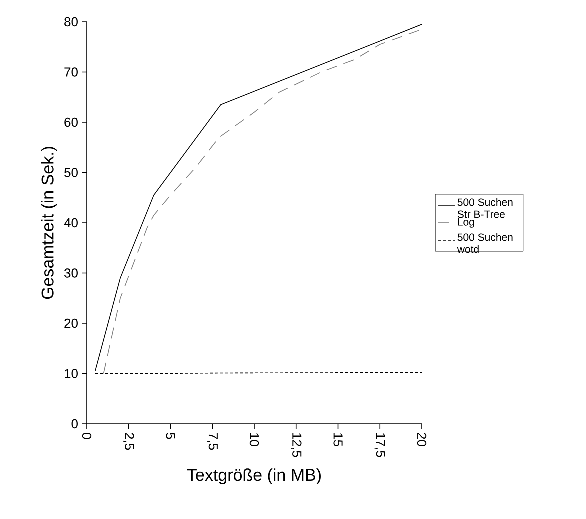 This screenshot has width=586, height=519. I want to click on legend-label: Log, so click(466, 223).